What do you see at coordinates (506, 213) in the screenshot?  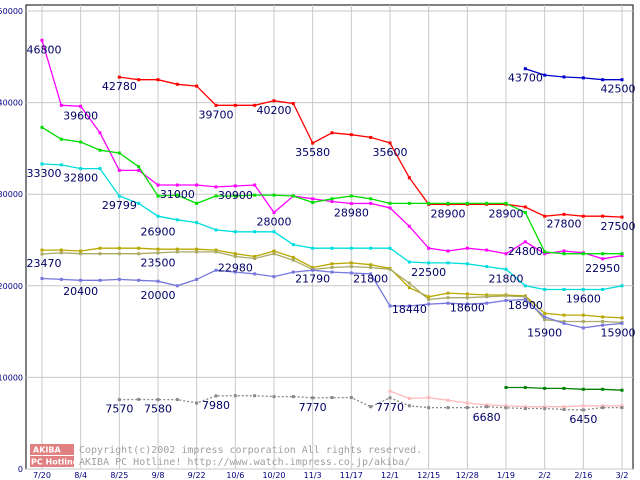 I see `data-label: 28900` at bounding box center [506, 213].